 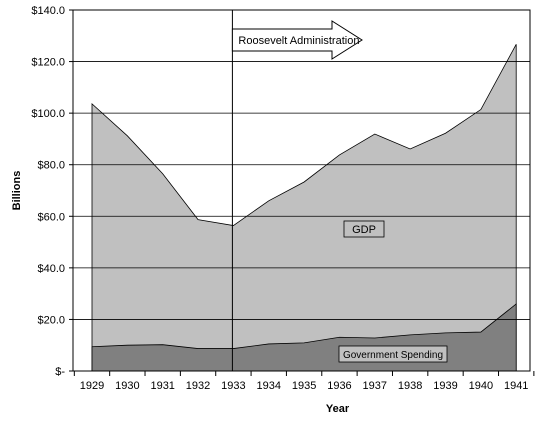 I want to click on series-label-government-spending: Government Spending, so click(x=393, y=355).